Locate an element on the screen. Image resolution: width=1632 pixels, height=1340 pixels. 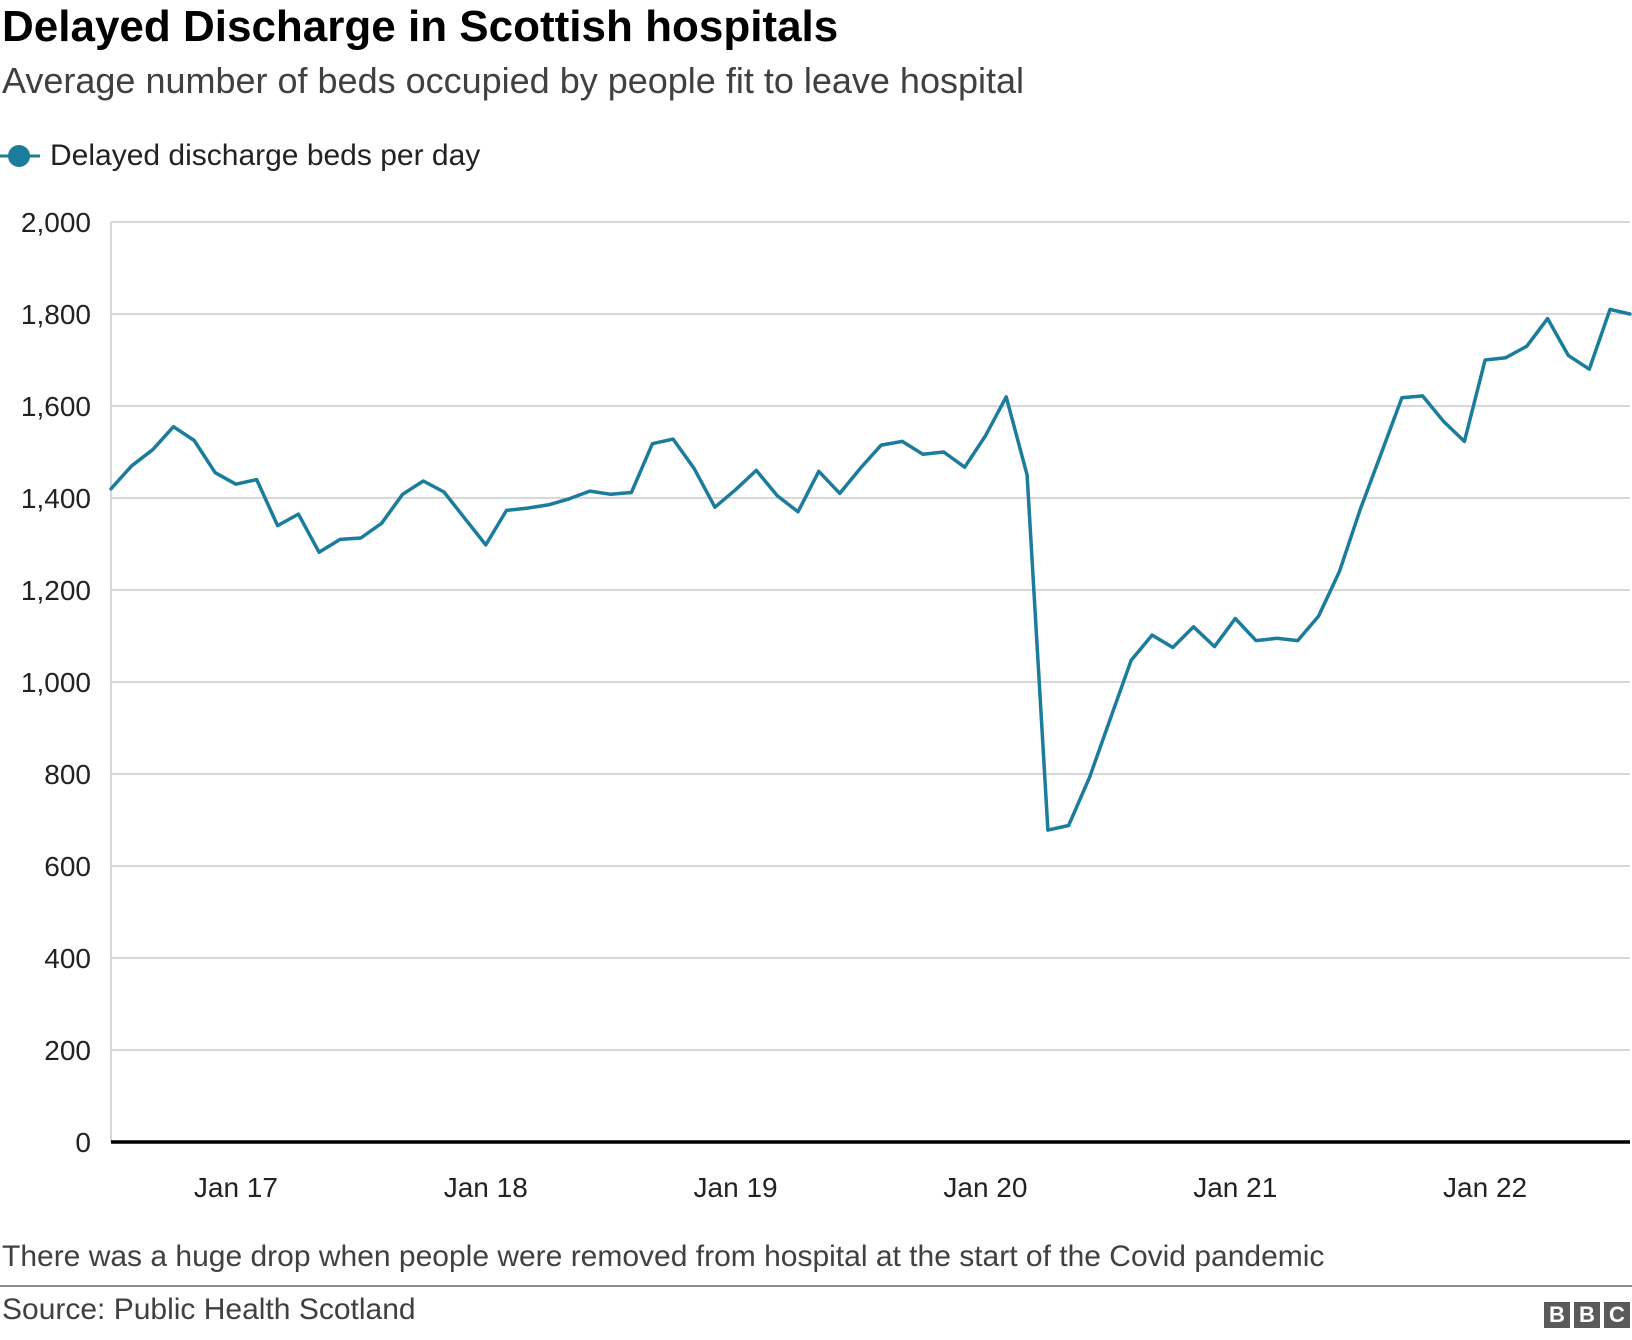
logo-letter-c: C is located at coordinates (1617, 1315).